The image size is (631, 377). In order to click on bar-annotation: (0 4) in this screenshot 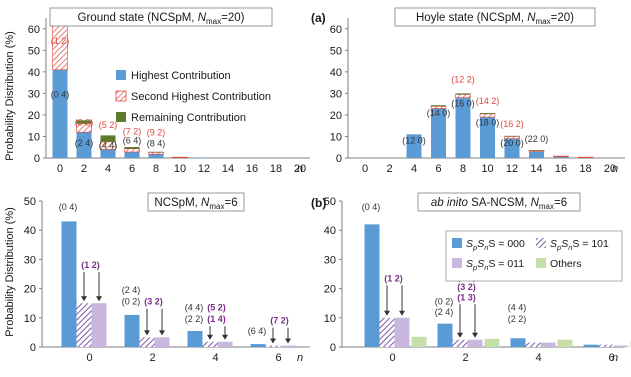, I will do `click(371, 207)`.